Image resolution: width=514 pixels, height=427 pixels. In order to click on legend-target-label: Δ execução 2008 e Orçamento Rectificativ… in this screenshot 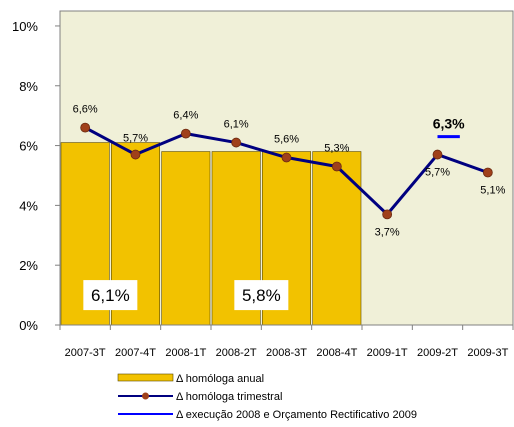, I will do `click(296, 415)`.